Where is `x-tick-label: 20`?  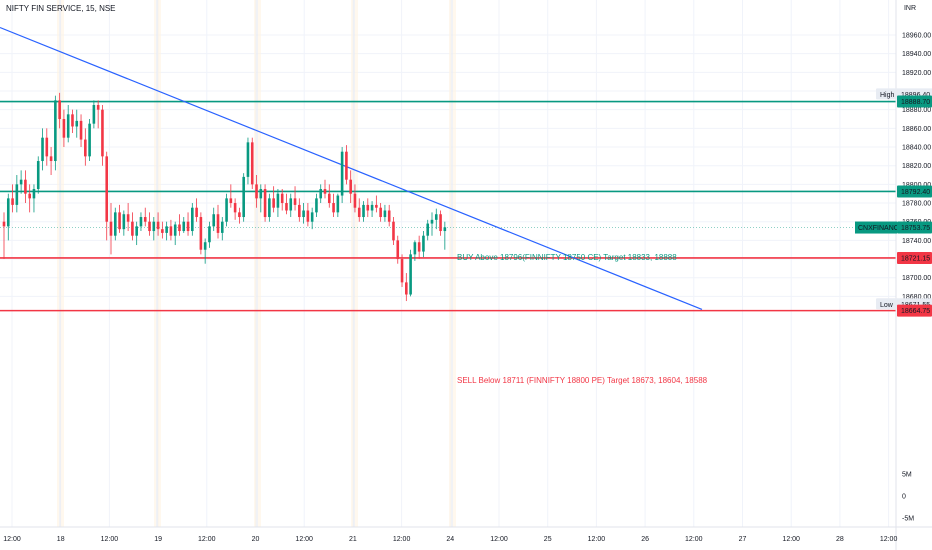
x-tick-label: 20 is located at coordinates (256, 539).